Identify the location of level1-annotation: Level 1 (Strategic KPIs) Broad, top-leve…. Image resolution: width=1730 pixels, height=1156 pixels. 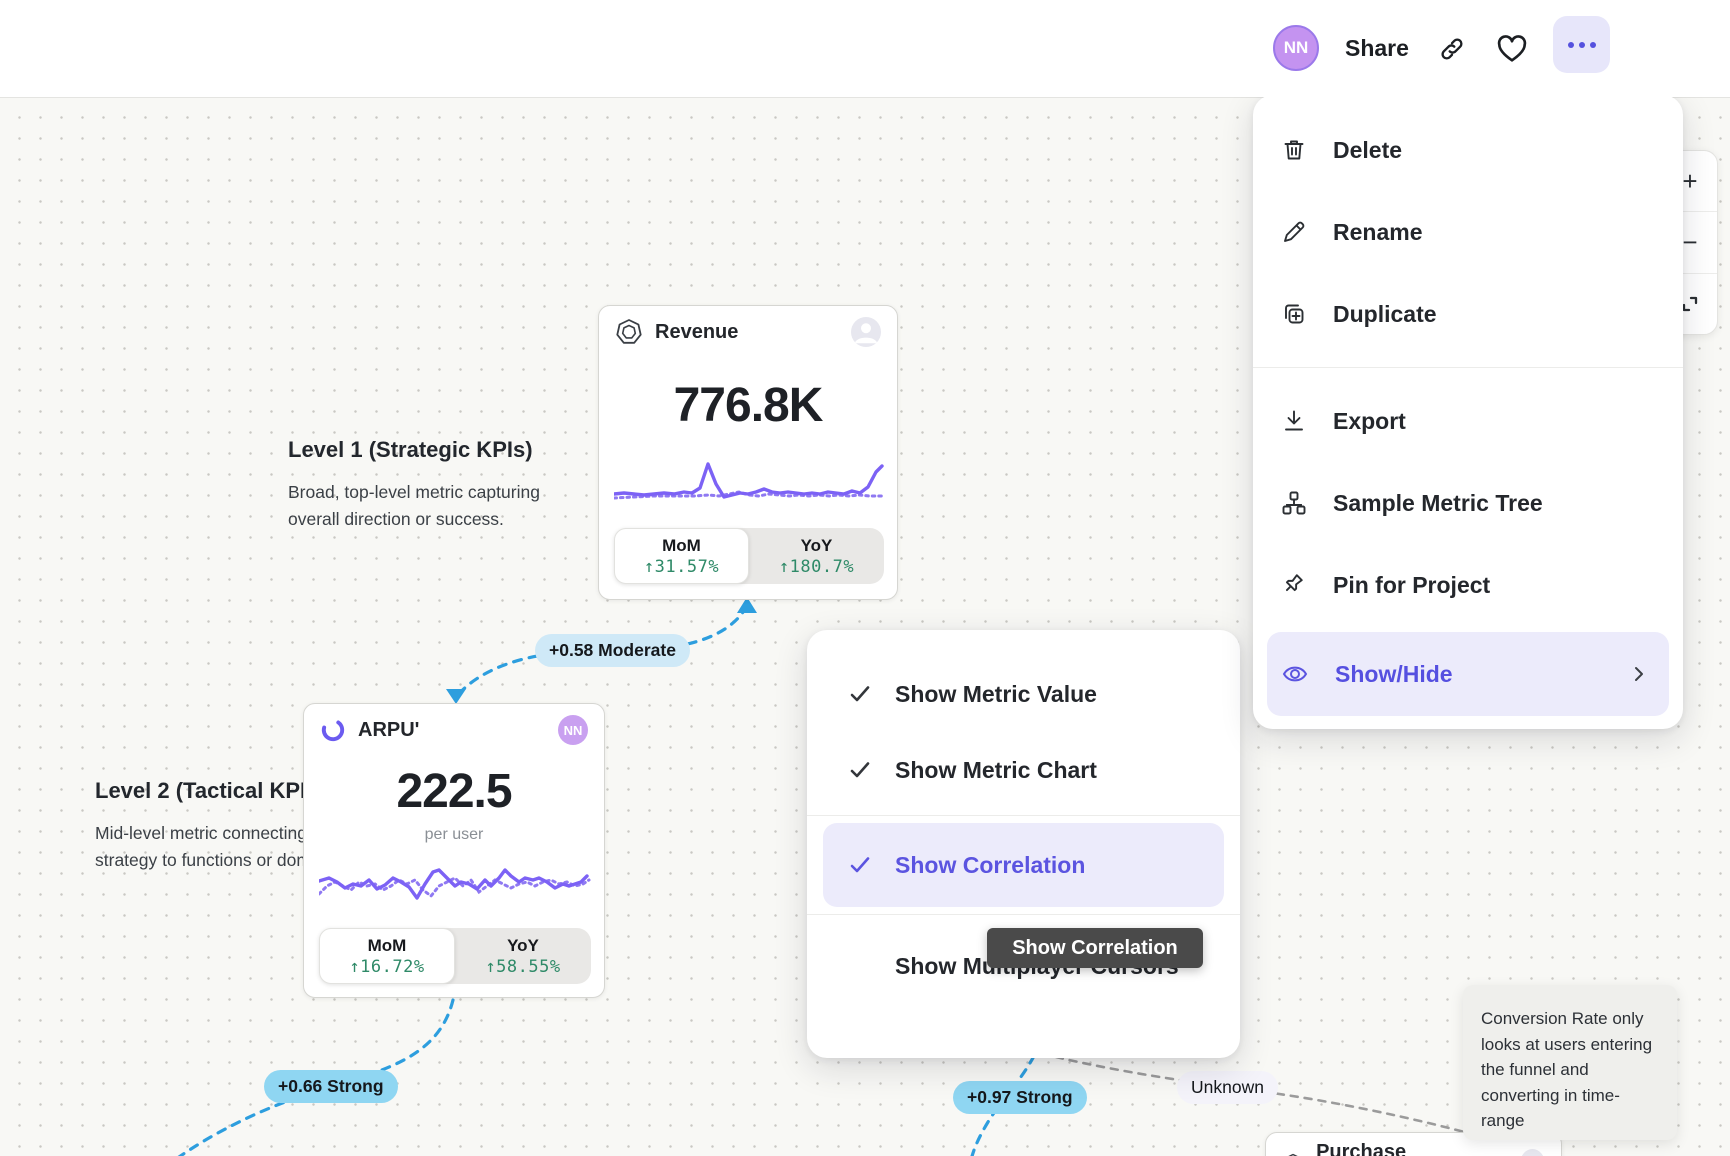
(423, 485).